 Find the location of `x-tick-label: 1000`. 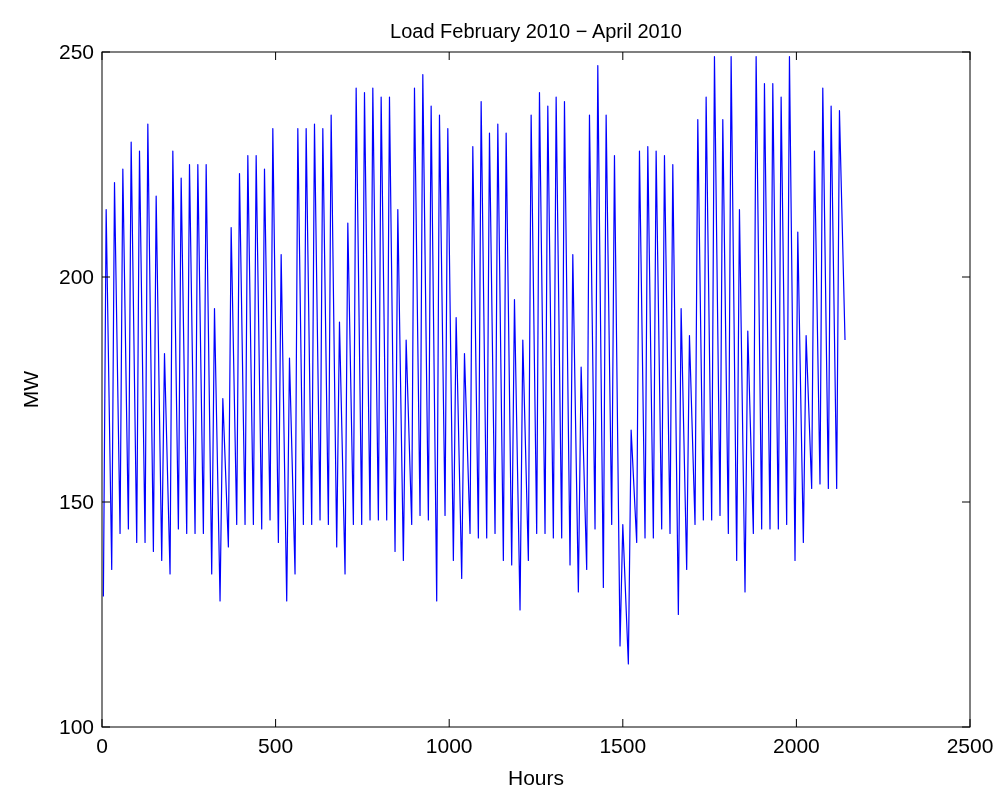

x-tick-label: 1000 is located at coordinates (449, 745).